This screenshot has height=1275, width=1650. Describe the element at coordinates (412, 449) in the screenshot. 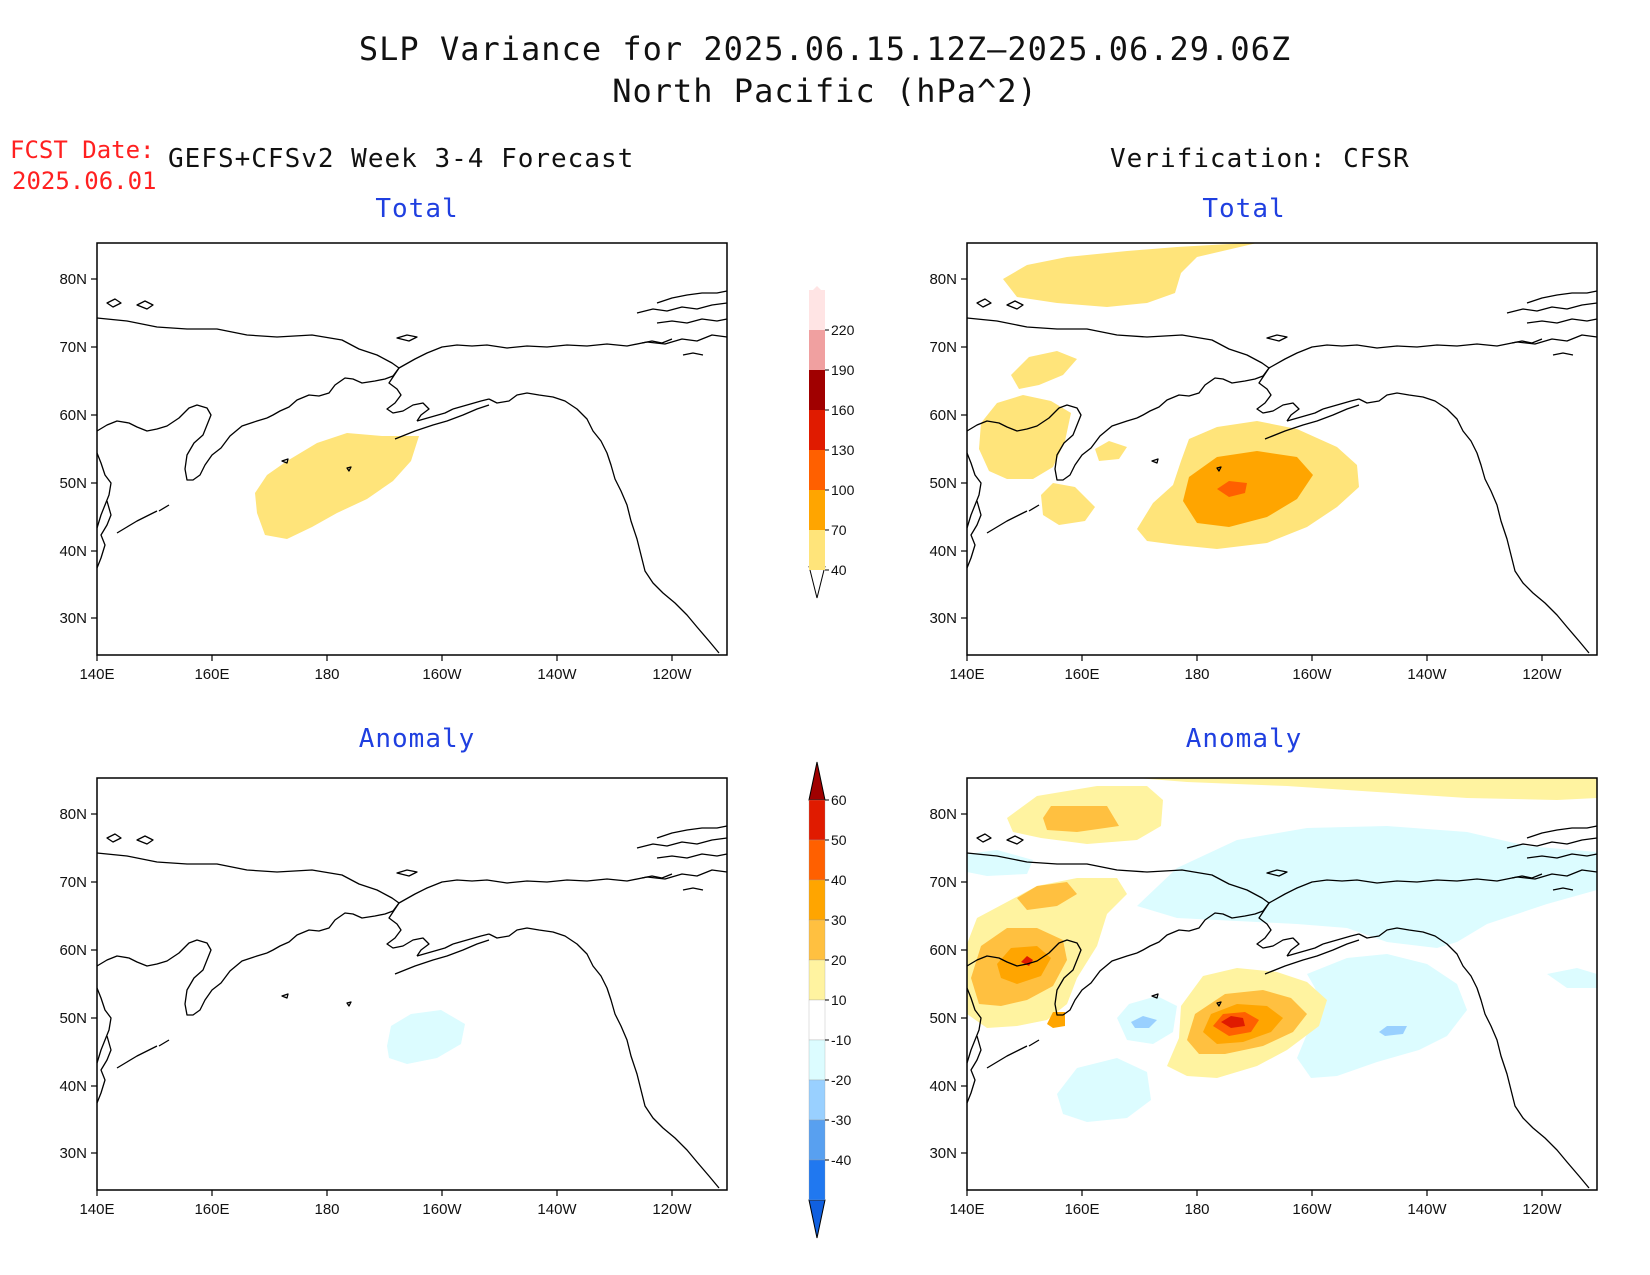

I see `map-panel-forecast-total` at that location.